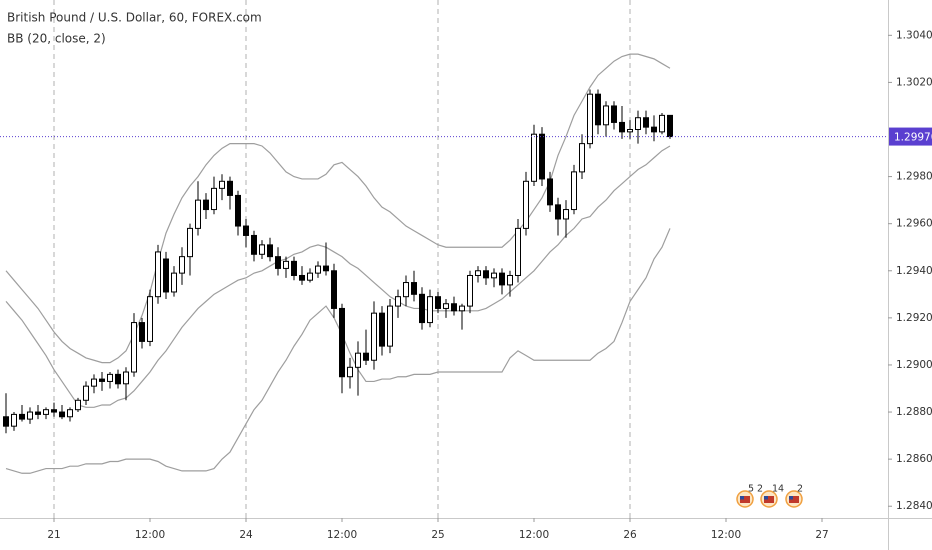  What do you see at coordinates (914, 459) in the screenshot?
I see `y-tick-label: 1.28600` at bounding box center [914, 459].